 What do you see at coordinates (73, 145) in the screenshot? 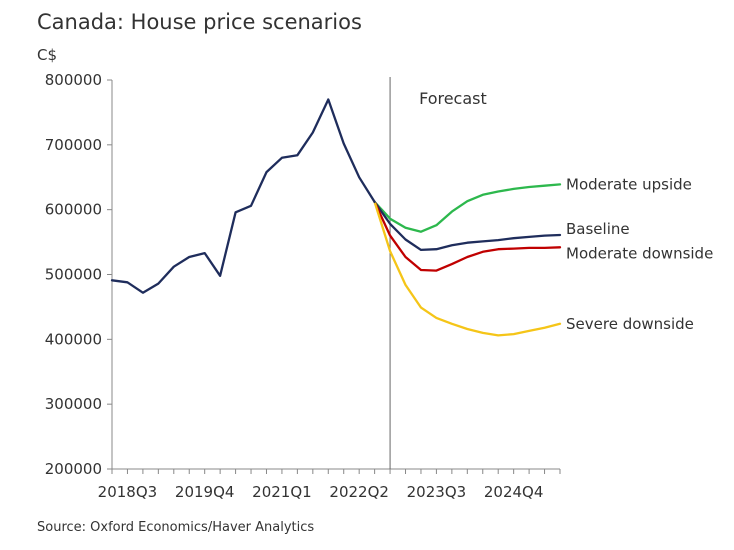
I see `y-tick-label: 700000` at bounding box center [73, 145].